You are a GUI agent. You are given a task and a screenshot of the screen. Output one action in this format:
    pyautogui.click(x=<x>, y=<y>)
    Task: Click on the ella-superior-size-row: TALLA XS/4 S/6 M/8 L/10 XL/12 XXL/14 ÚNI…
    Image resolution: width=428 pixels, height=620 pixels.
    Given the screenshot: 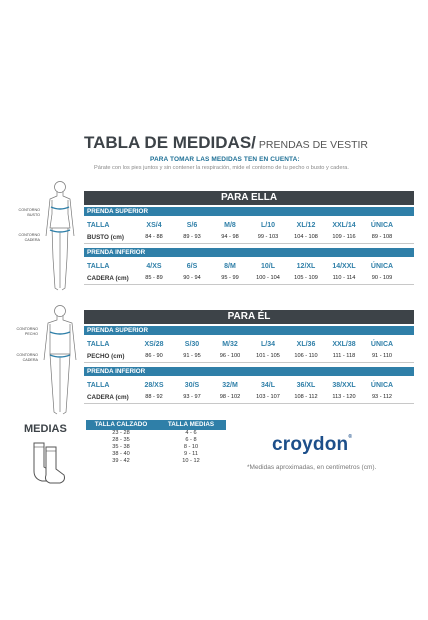 What is the action you would take?
    pyautogui.click(x=249, y=225)
    